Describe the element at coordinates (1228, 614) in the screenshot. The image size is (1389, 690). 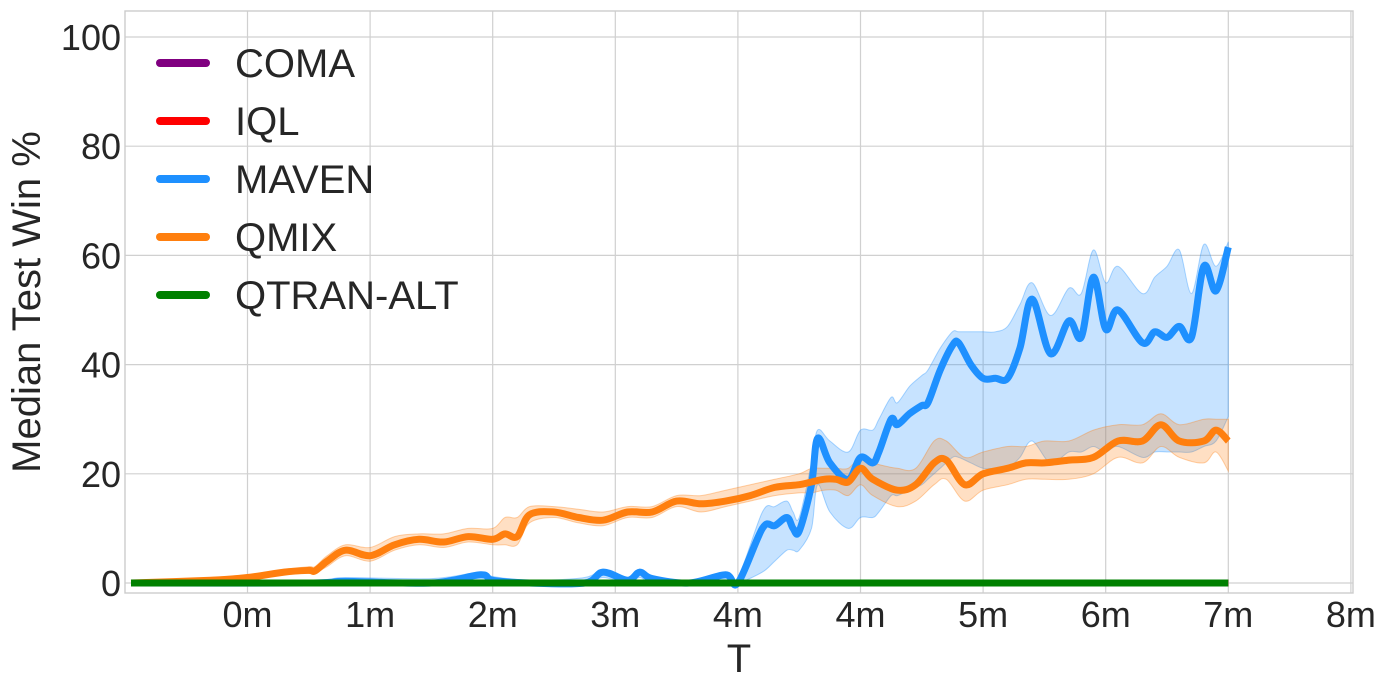
I see `x-tick-label: 7m` at that location.